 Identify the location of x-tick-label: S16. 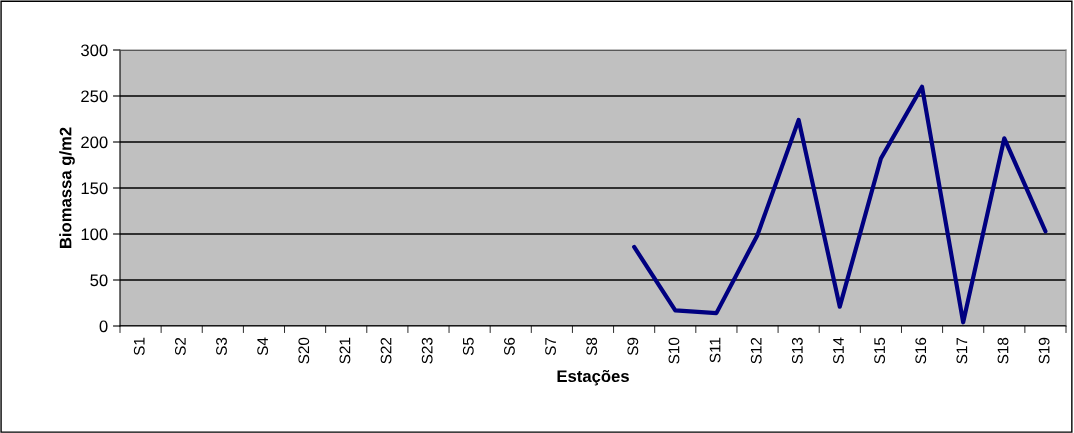
(921, 350).